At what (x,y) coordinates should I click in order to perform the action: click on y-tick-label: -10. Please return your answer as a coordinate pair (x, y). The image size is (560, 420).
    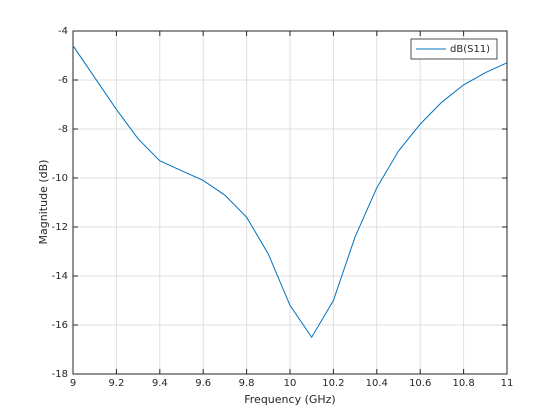
    Looking at the image, I should click on (60, 178).